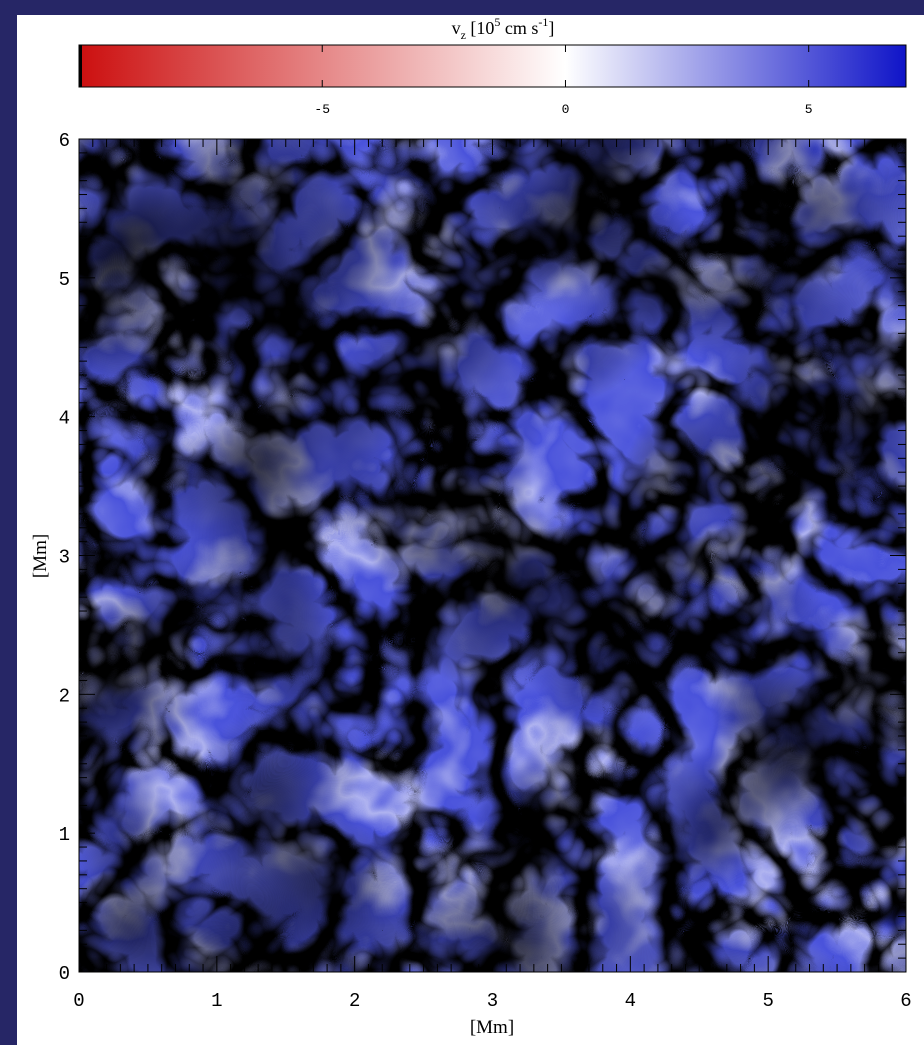  What do you see at coordinates (905, 1001) in the screenshot?
I see `x-tick-label: 6` at bounding box center [905, 1001].